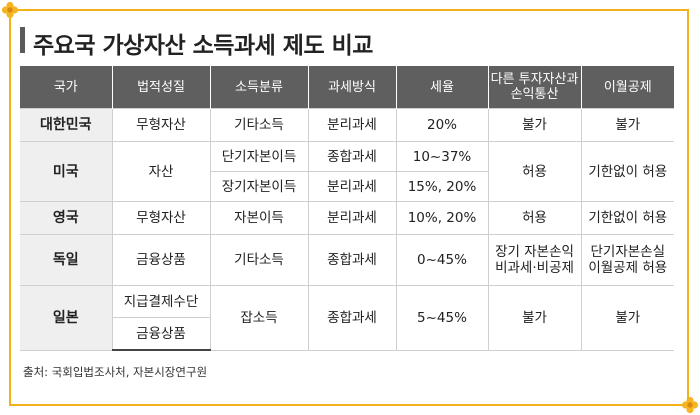  Describe the element at coordinates (203, 46) in the screenshot. I see `page-title: 주요국 가상자산 소득과세 제도 비교` at that location.